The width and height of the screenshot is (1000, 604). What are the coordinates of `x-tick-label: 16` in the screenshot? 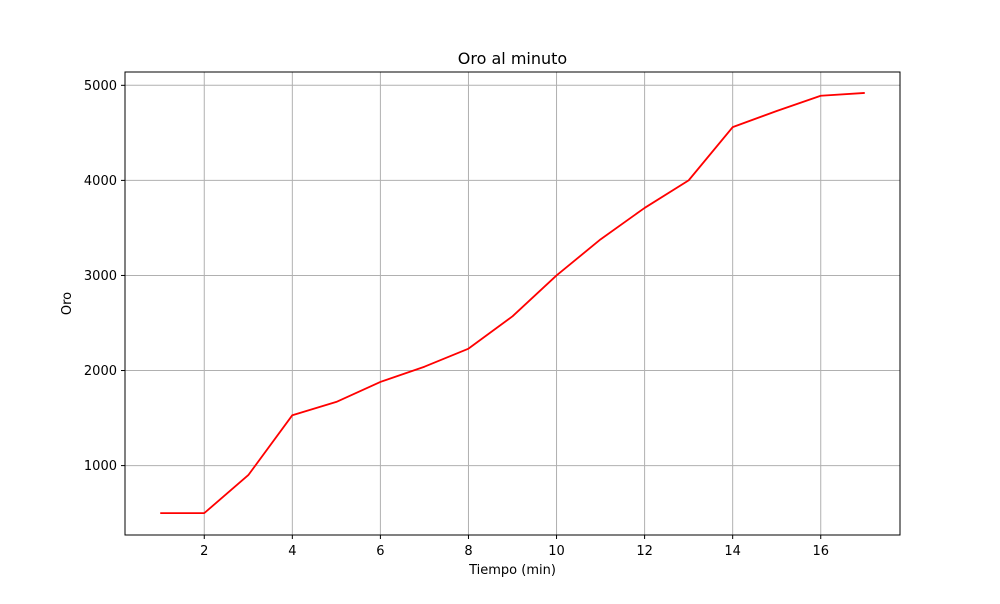 It's located at (820, 551).